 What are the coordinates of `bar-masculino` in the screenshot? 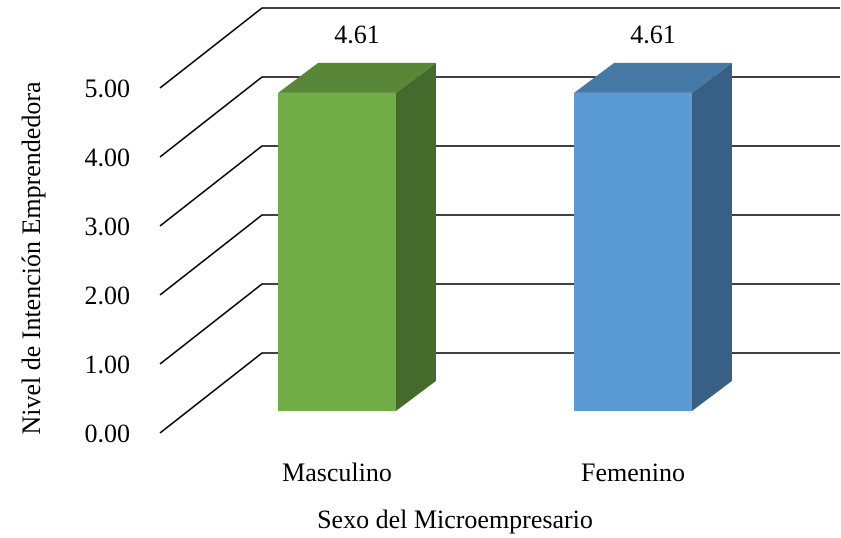 It's located at (357, 236).